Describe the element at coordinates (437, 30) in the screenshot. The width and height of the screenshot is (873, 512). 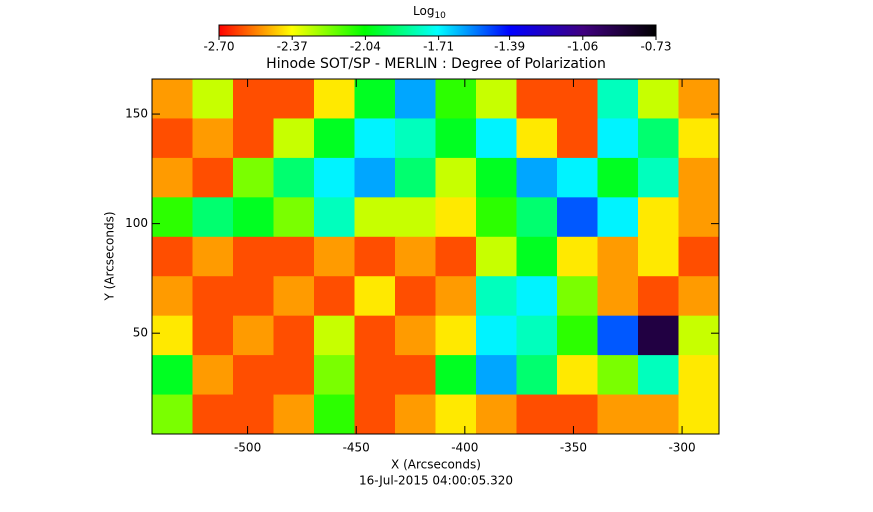
I see `colorbar` at that location.